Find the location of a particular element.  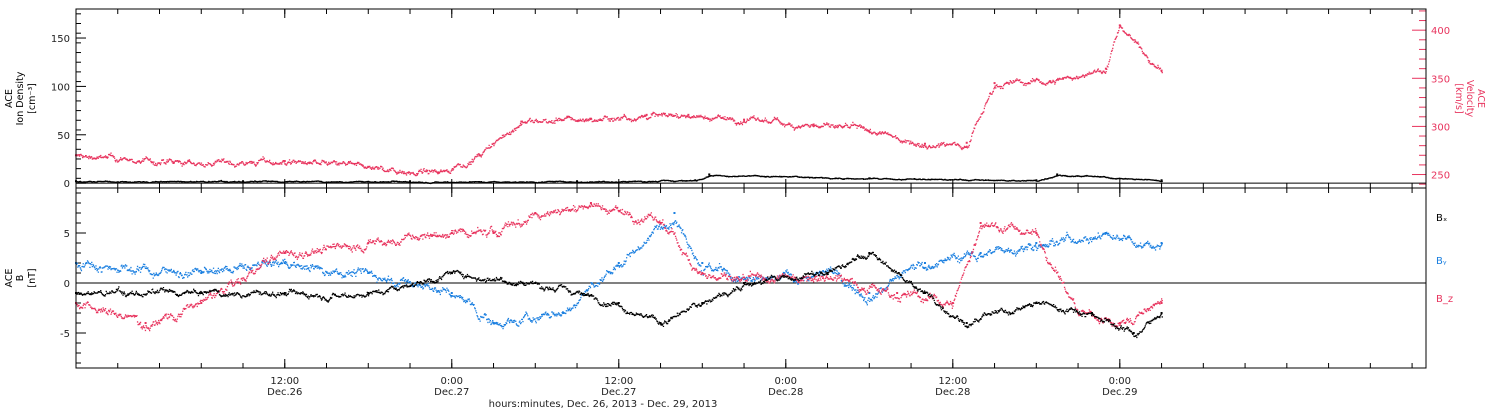

left-axis-title-line: Ion Density is located at coordinates (20, 98).